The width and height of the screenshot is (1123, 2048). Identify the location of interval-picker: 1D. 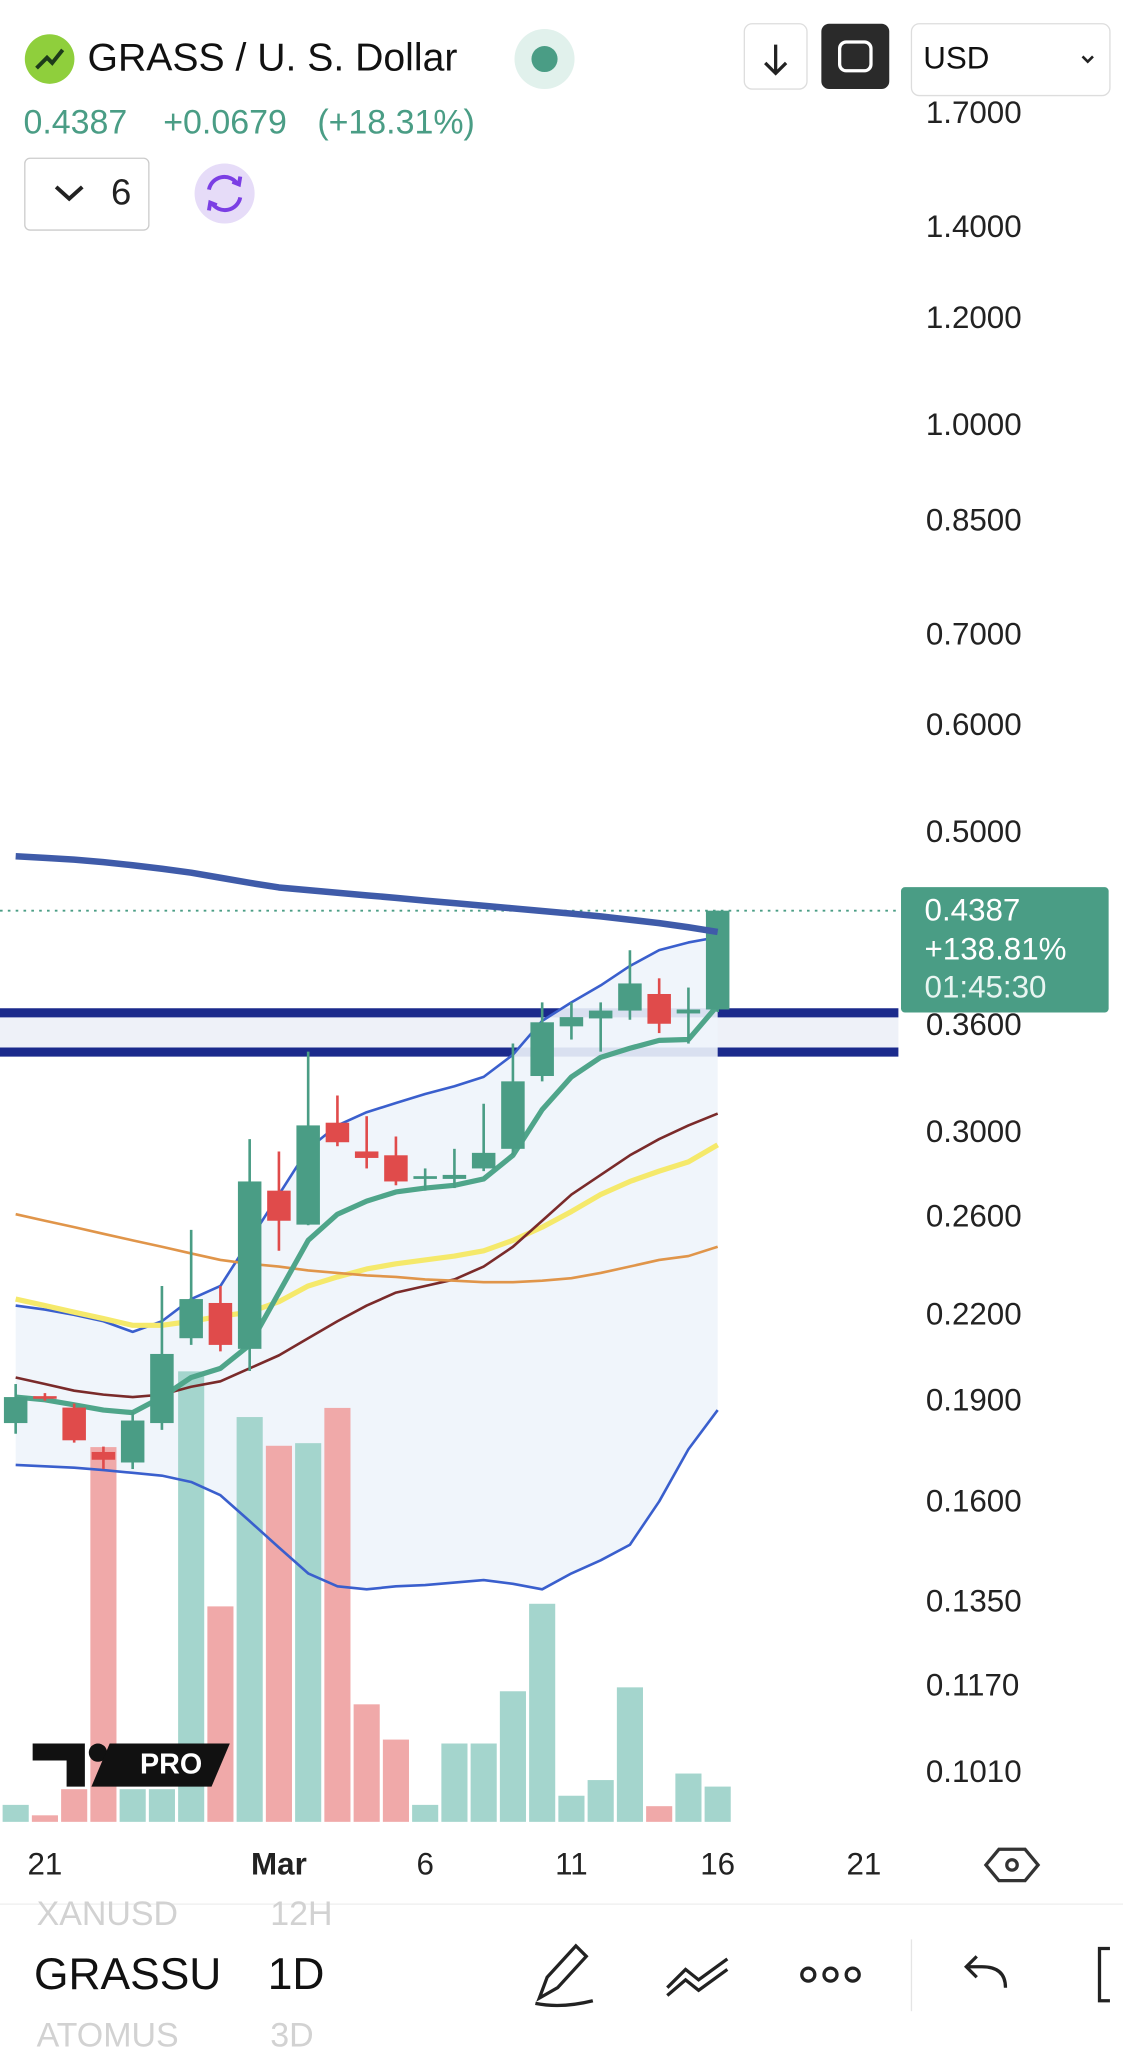
(296, 1974).